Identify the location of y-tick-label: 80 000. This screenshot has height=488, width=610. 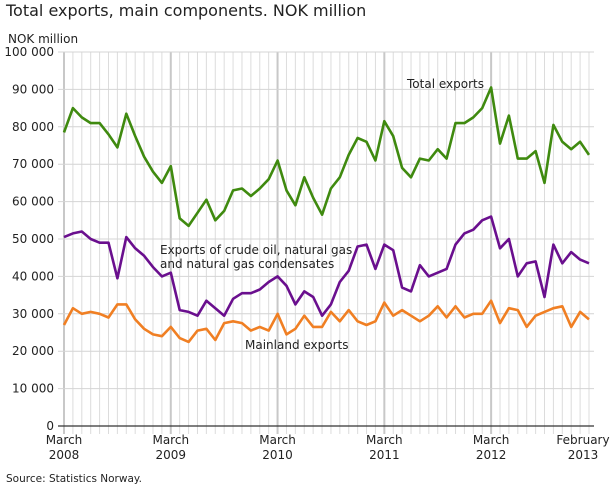
(33, 127).